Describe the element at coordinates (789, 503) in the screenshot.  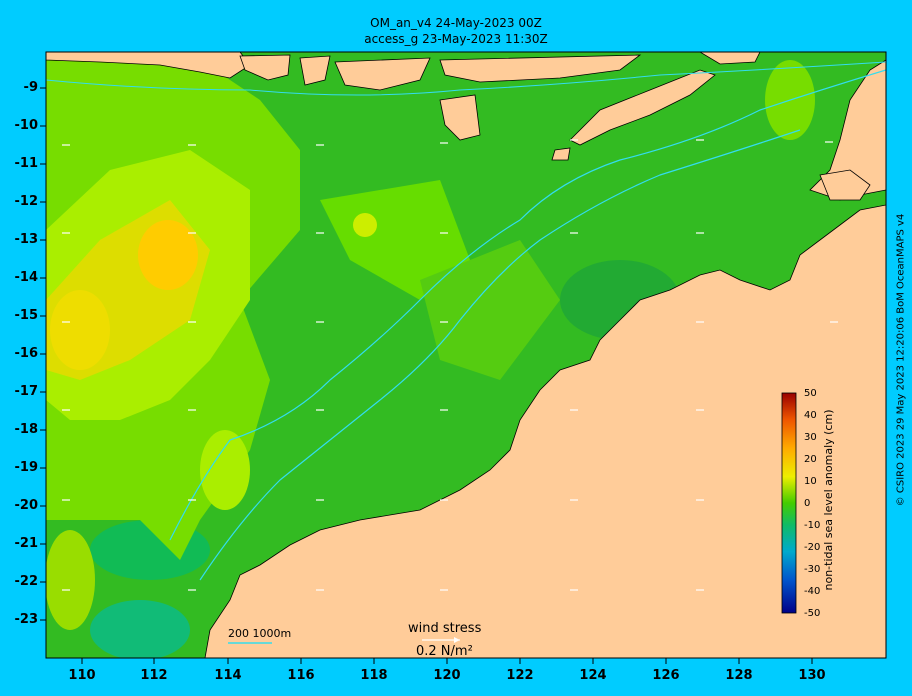
I see `colorbar` at that location.